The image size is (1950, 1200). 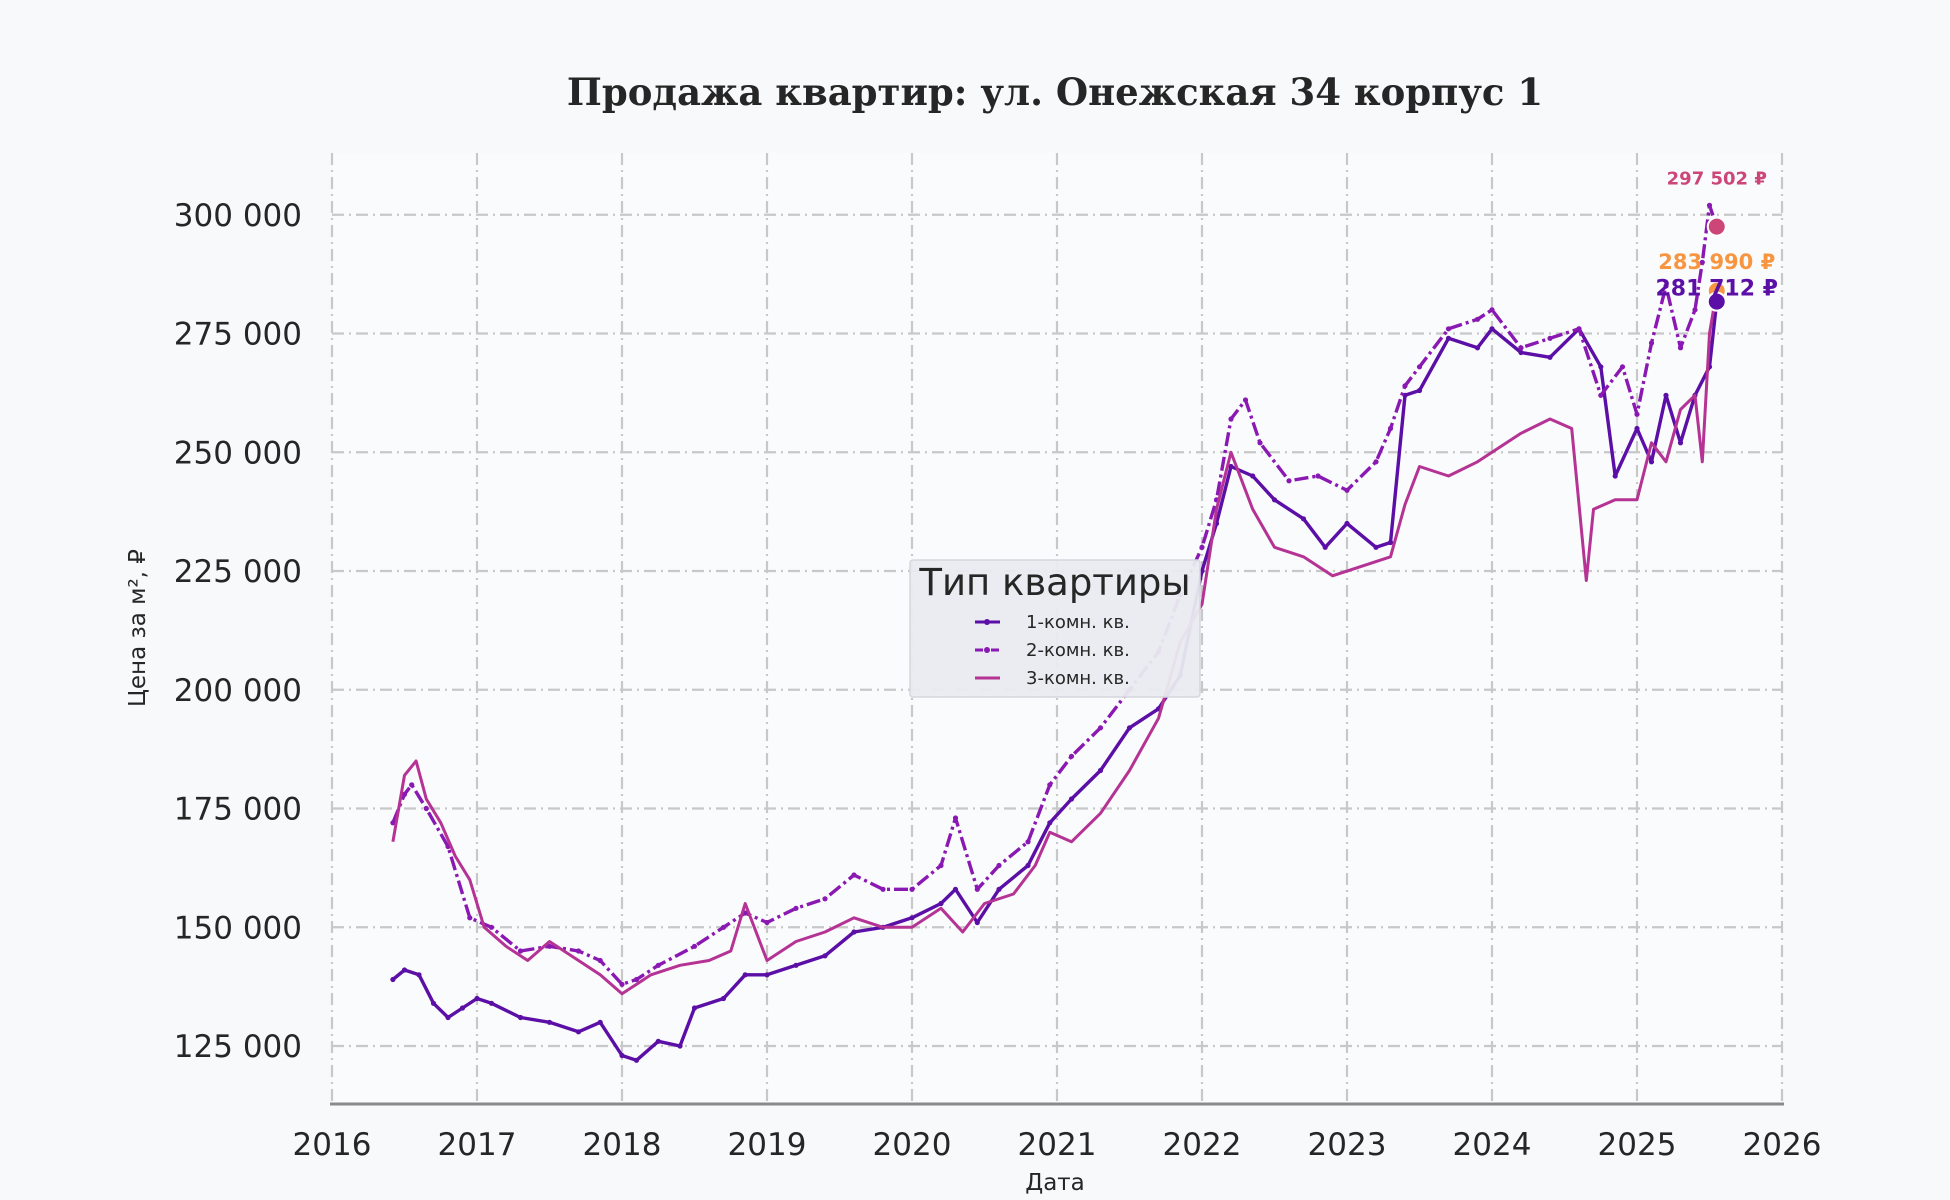 What do you see at coordinates (1492, 1145) in the screenshot?
I see `x-tick-2024: 2024` at bounding box center [1492, 1145].